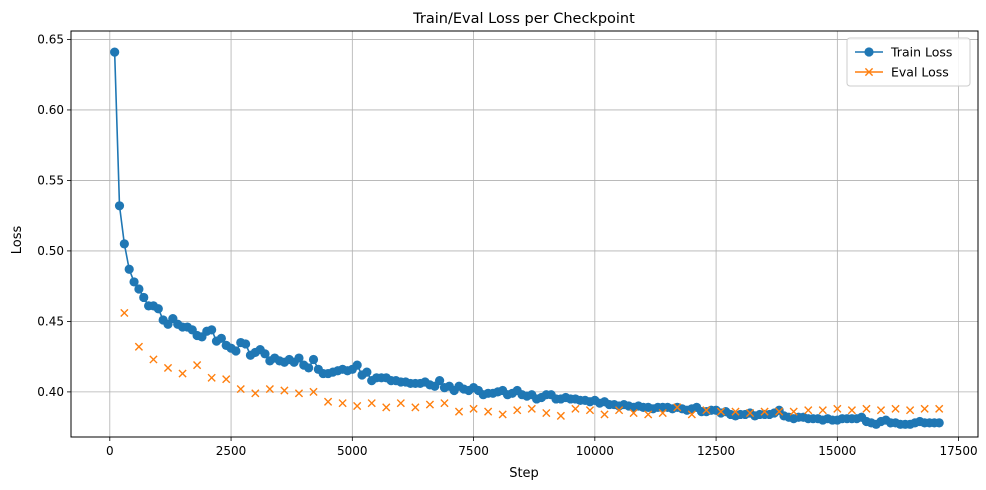 This screenshot has height=490, width=986. Describe the element at coordinates (473, 451) in the screenshot. I see `x-tick-label: 7500` at that location.